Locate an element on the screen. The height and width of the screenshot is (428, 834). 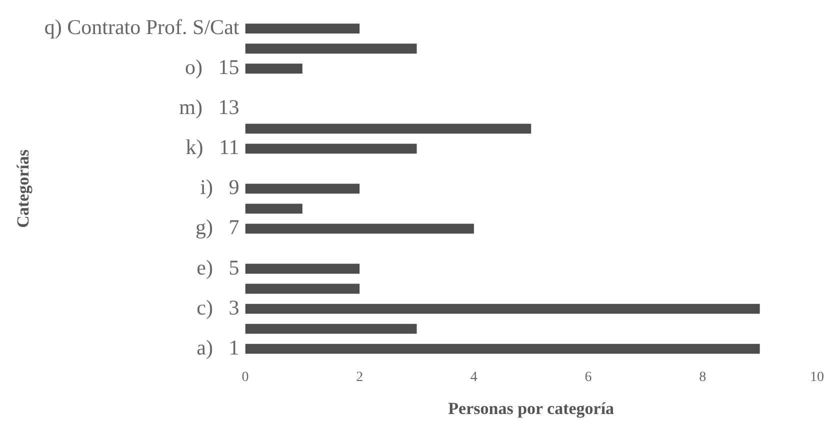
x-tick-label: 6 is located at coordinates (588, 377).